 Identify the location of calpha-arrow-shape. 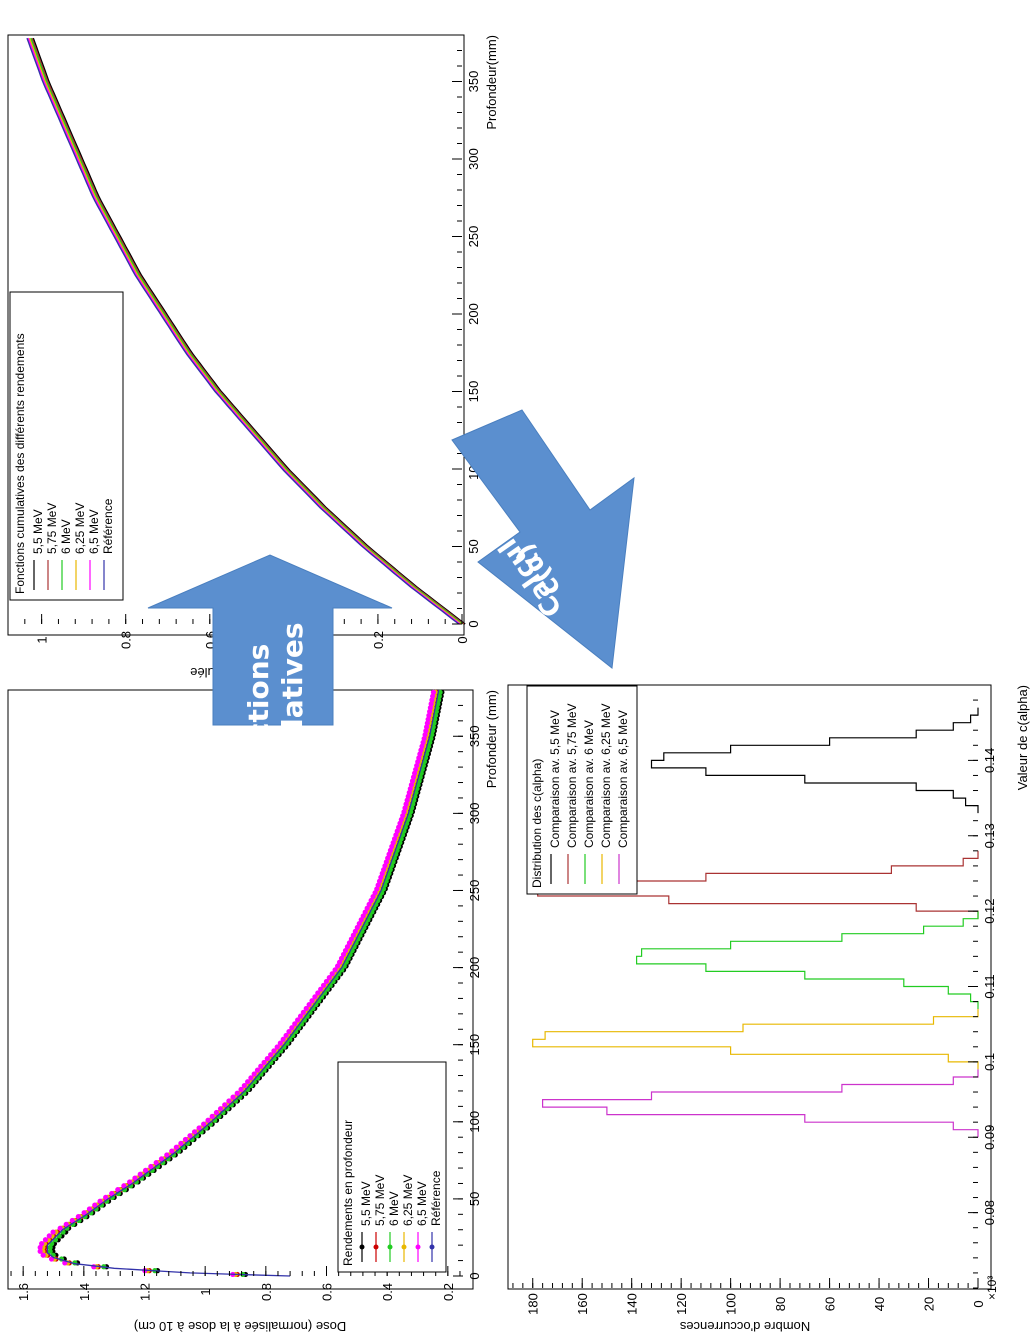
(543, 539).